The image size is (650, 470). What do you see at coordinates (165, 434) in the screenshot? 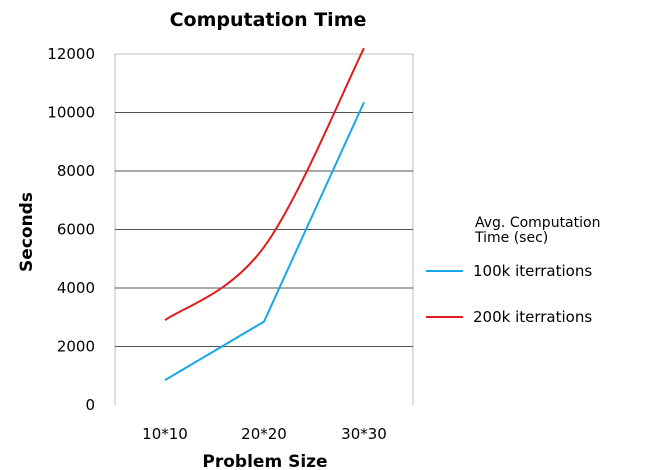
I see `x-tick-label: 10*10` at bounding box center [165, 434].